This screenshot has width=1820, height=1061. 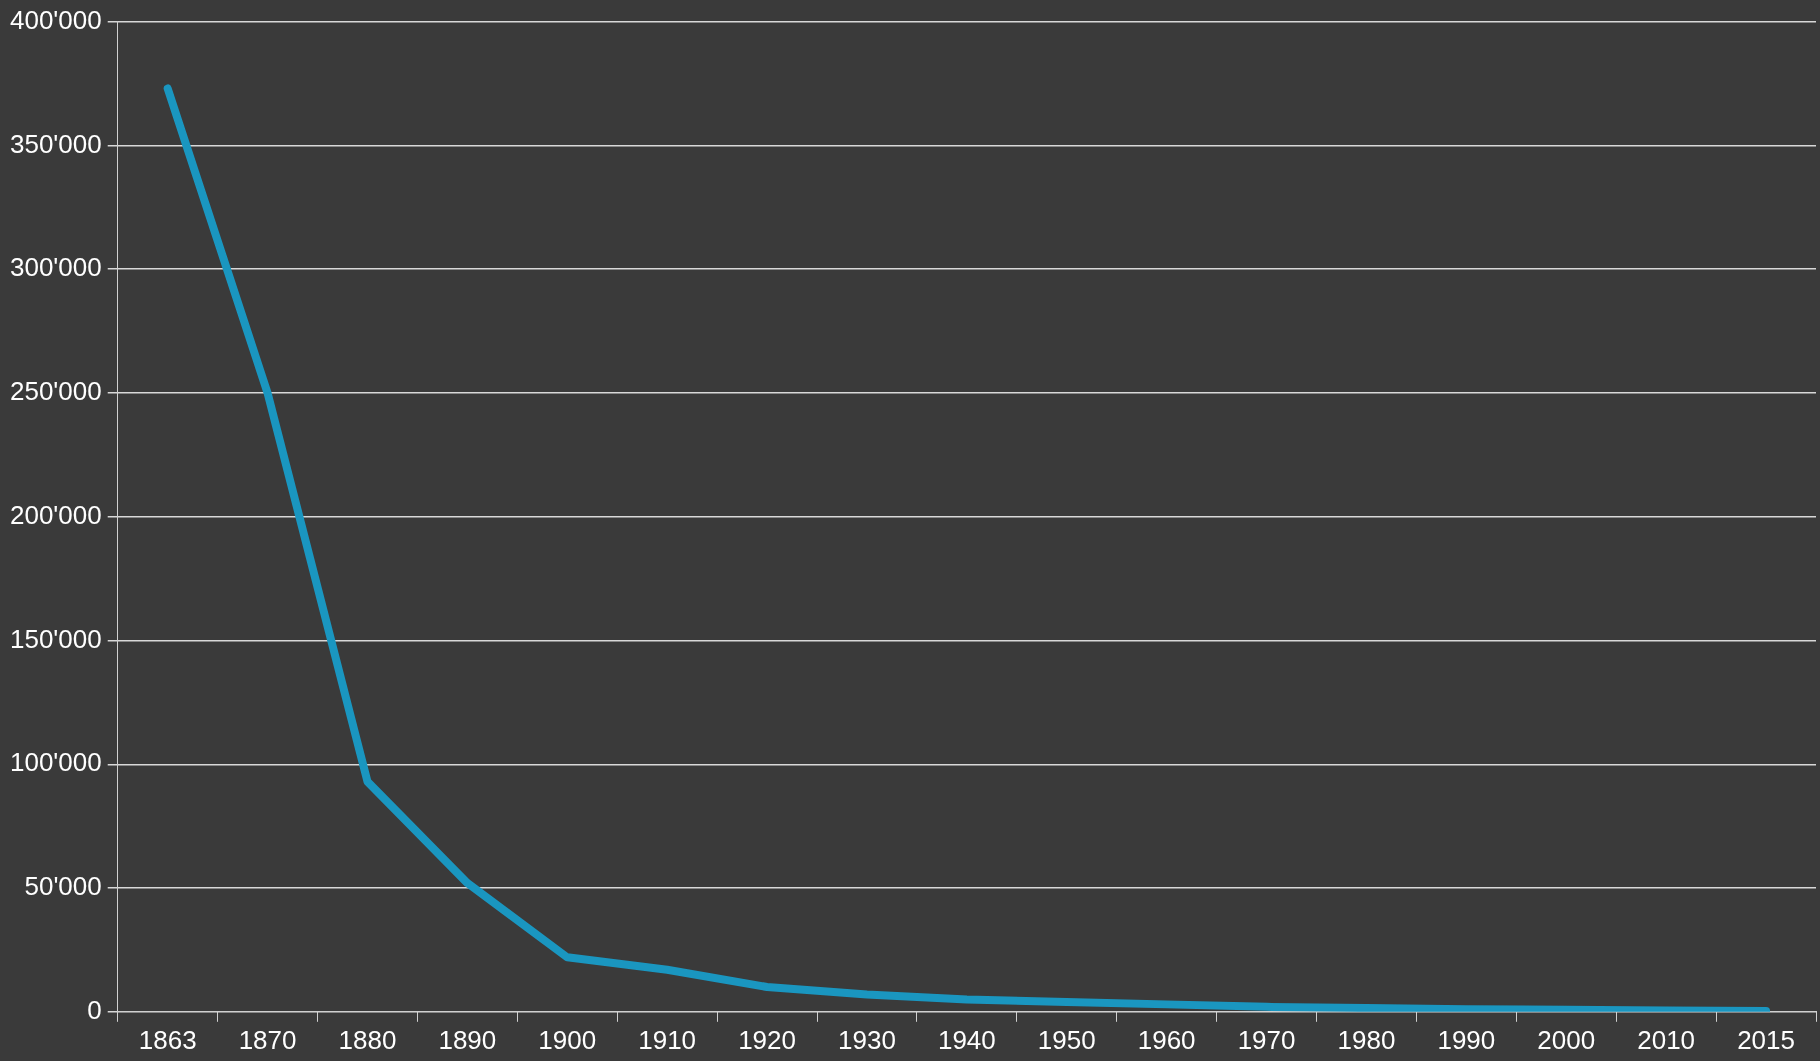 I want to click on x-tick-label: 1920, so click(x=767, y=1039).